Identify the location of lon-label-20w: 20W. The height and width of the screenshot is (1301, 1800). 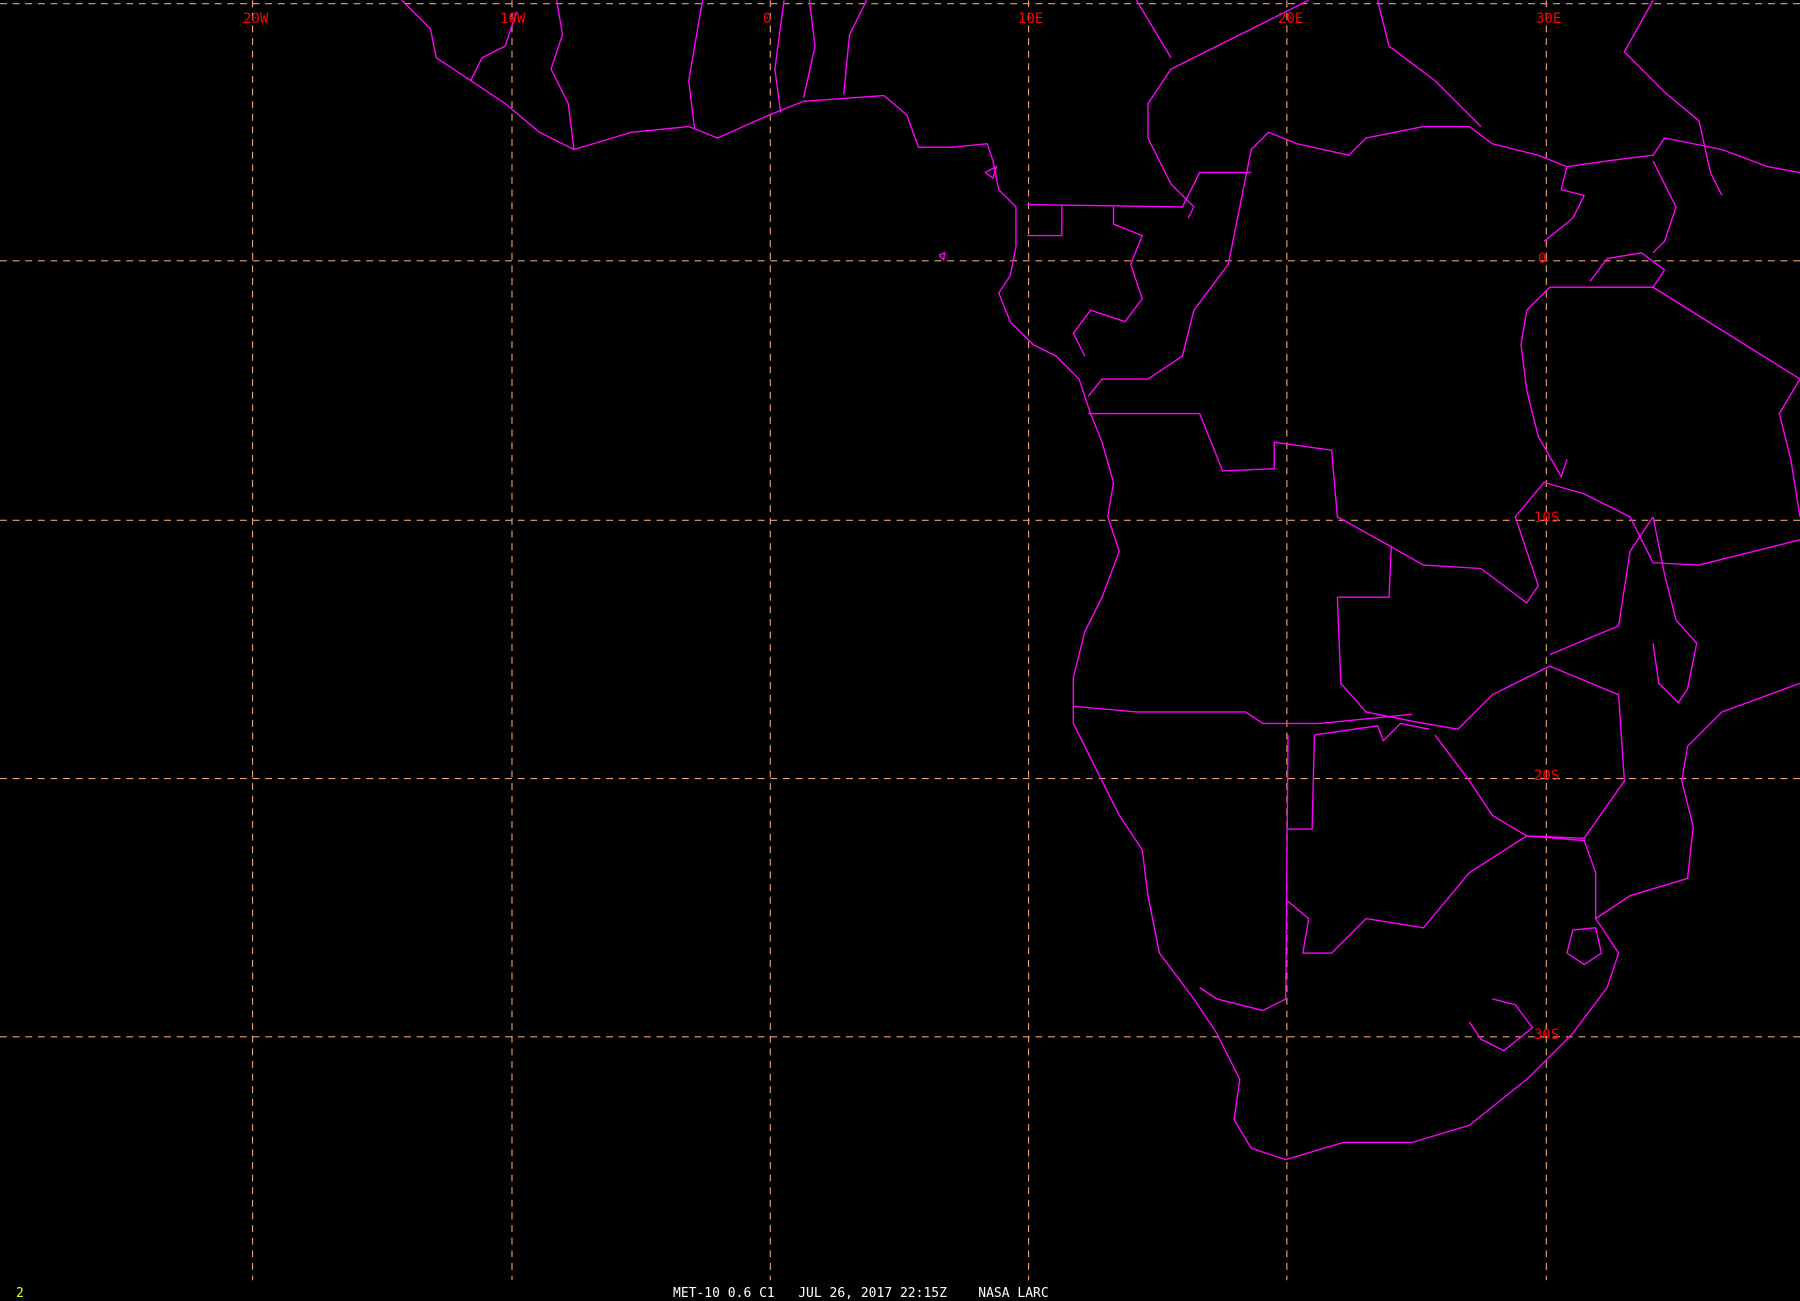
(256, 19).